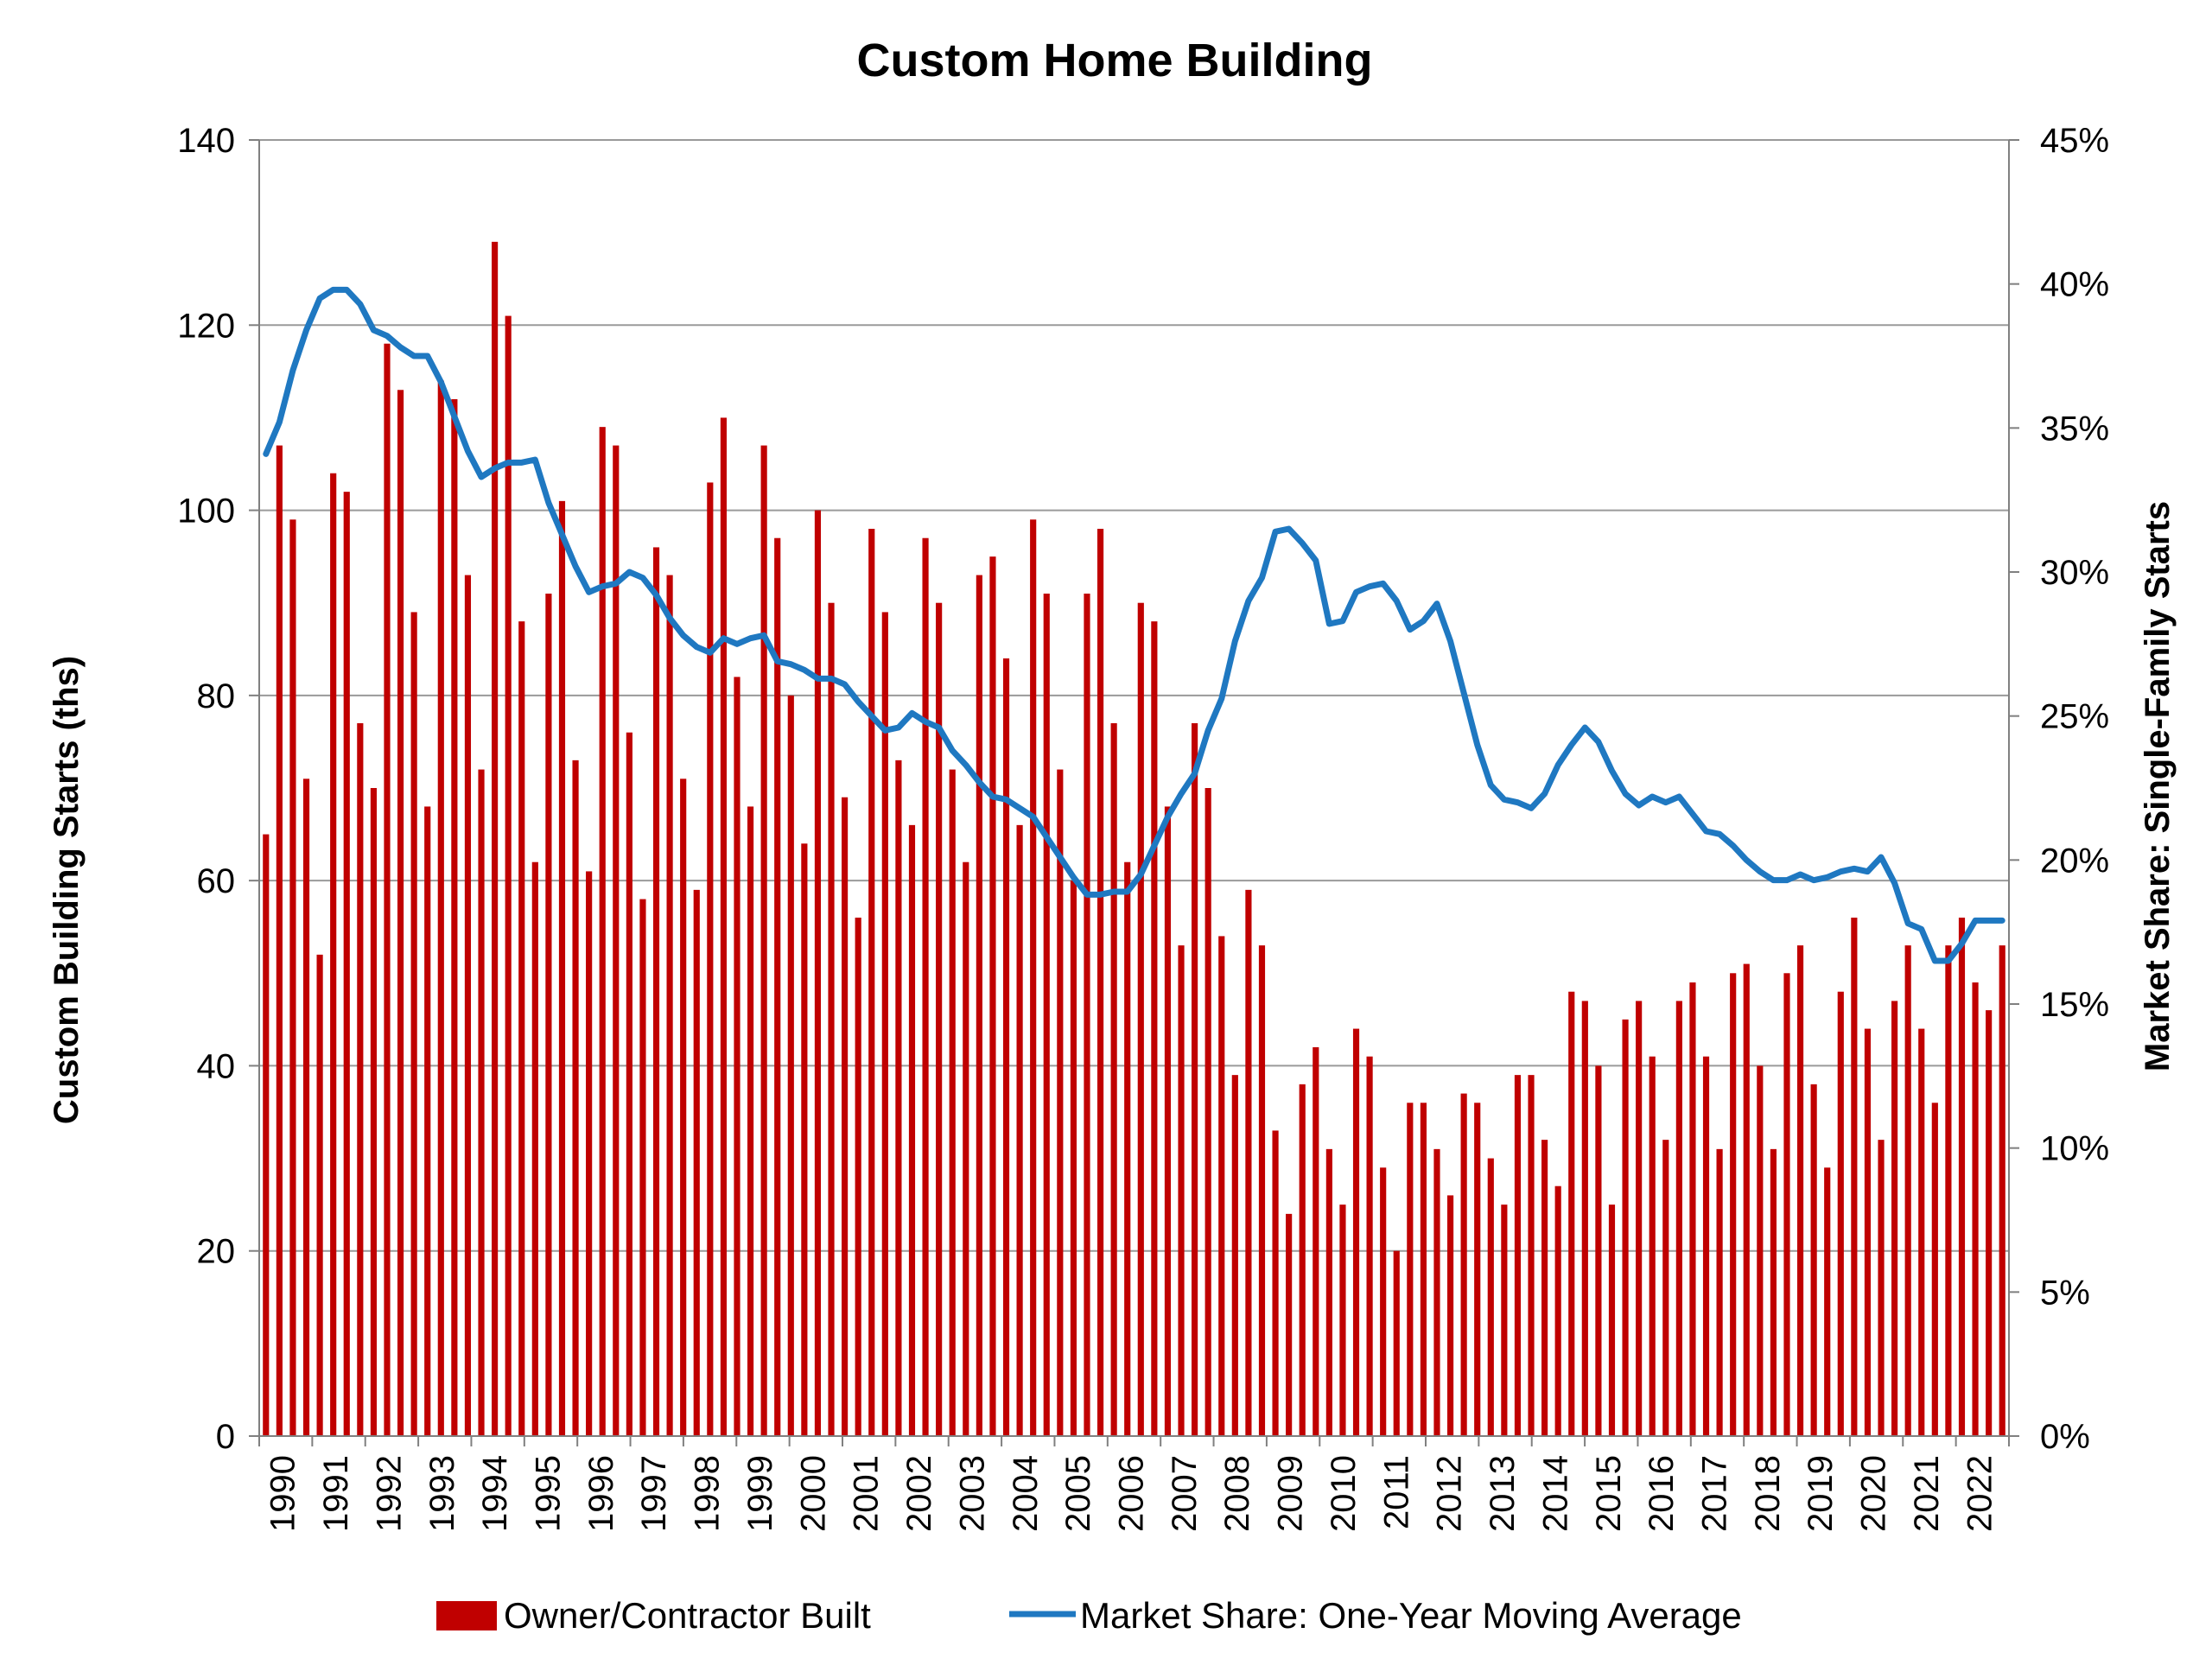 The height and width of the screenshot is (1659, 2212). I want to click on x-tick-label: 1997, so click(654, 1493).